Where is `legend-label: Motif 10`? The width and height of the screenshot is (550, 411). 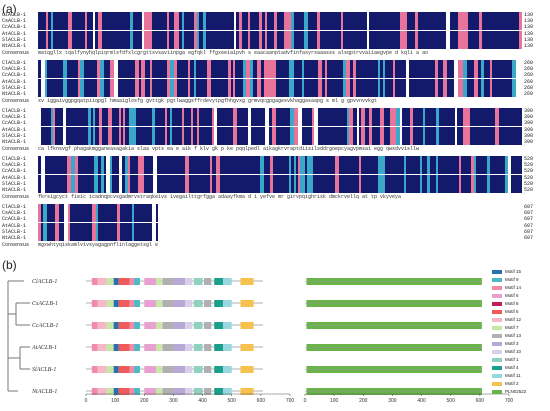 legend-label: Motif 10 is located at coordinates (513, 351).